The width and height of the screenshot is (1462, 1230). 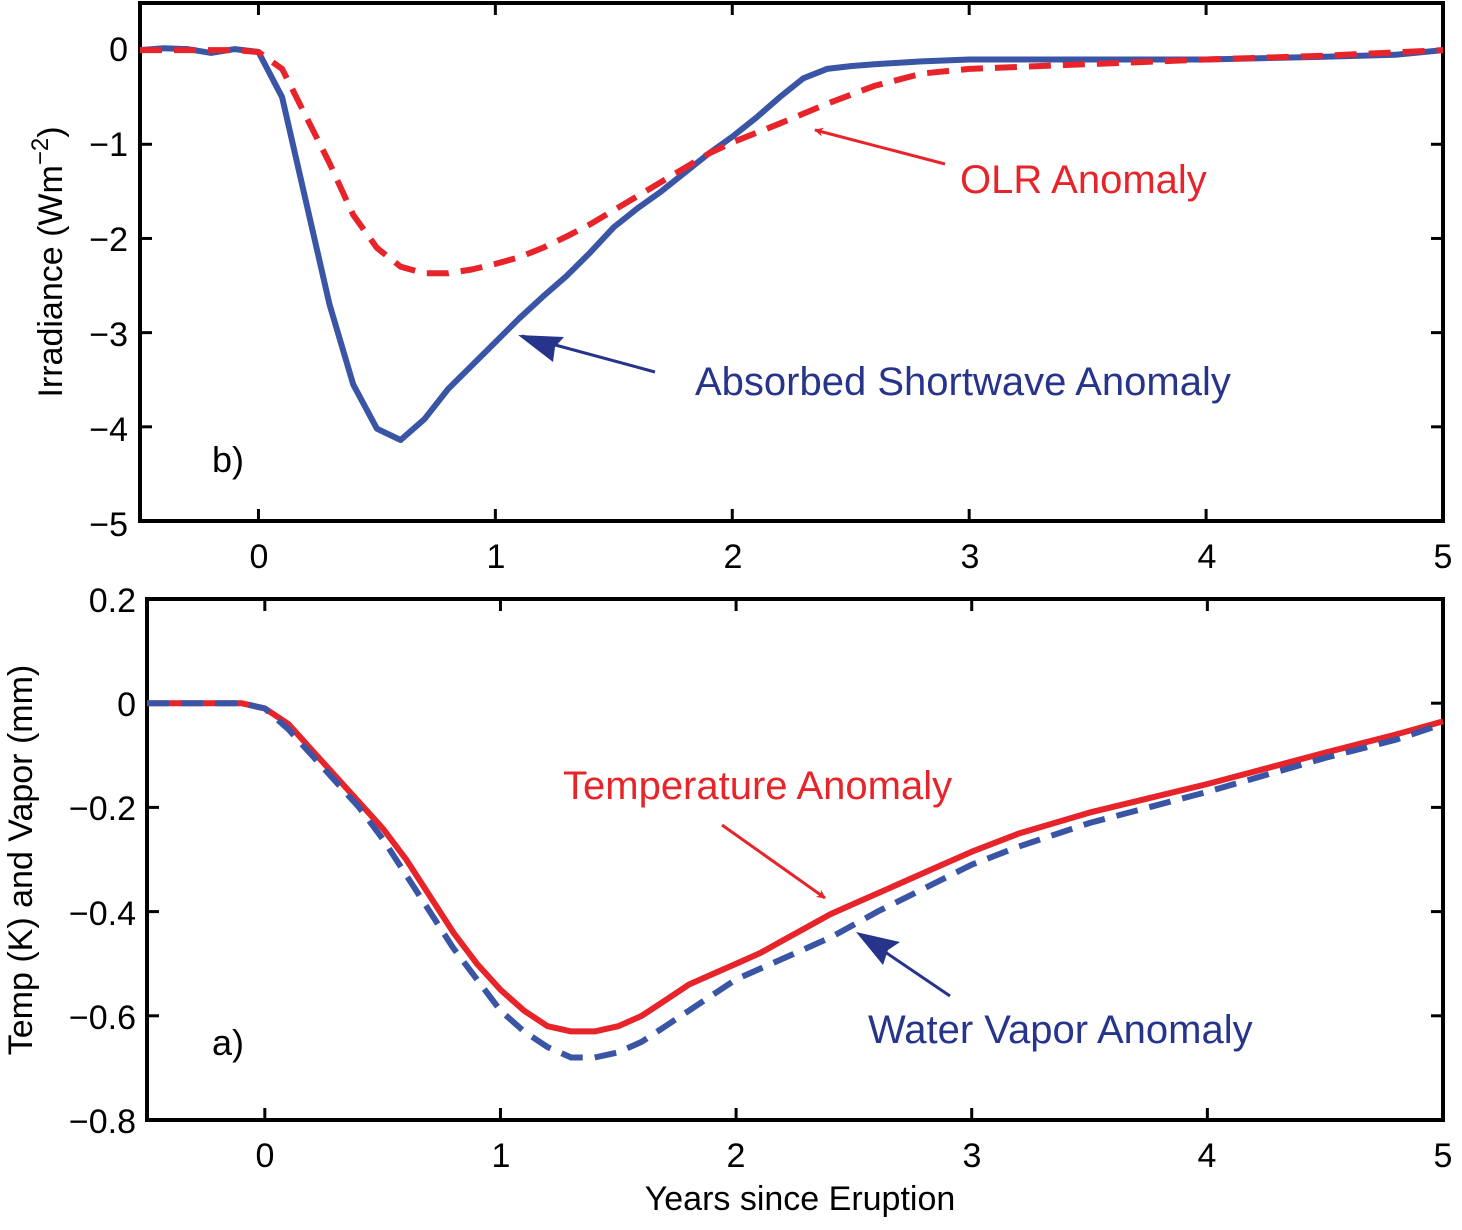 What do you see at coordinates (757, 786) in the screenshot?
I see `annotation-temperature: Temperature Anomaly` at bounding box center [757, 786].